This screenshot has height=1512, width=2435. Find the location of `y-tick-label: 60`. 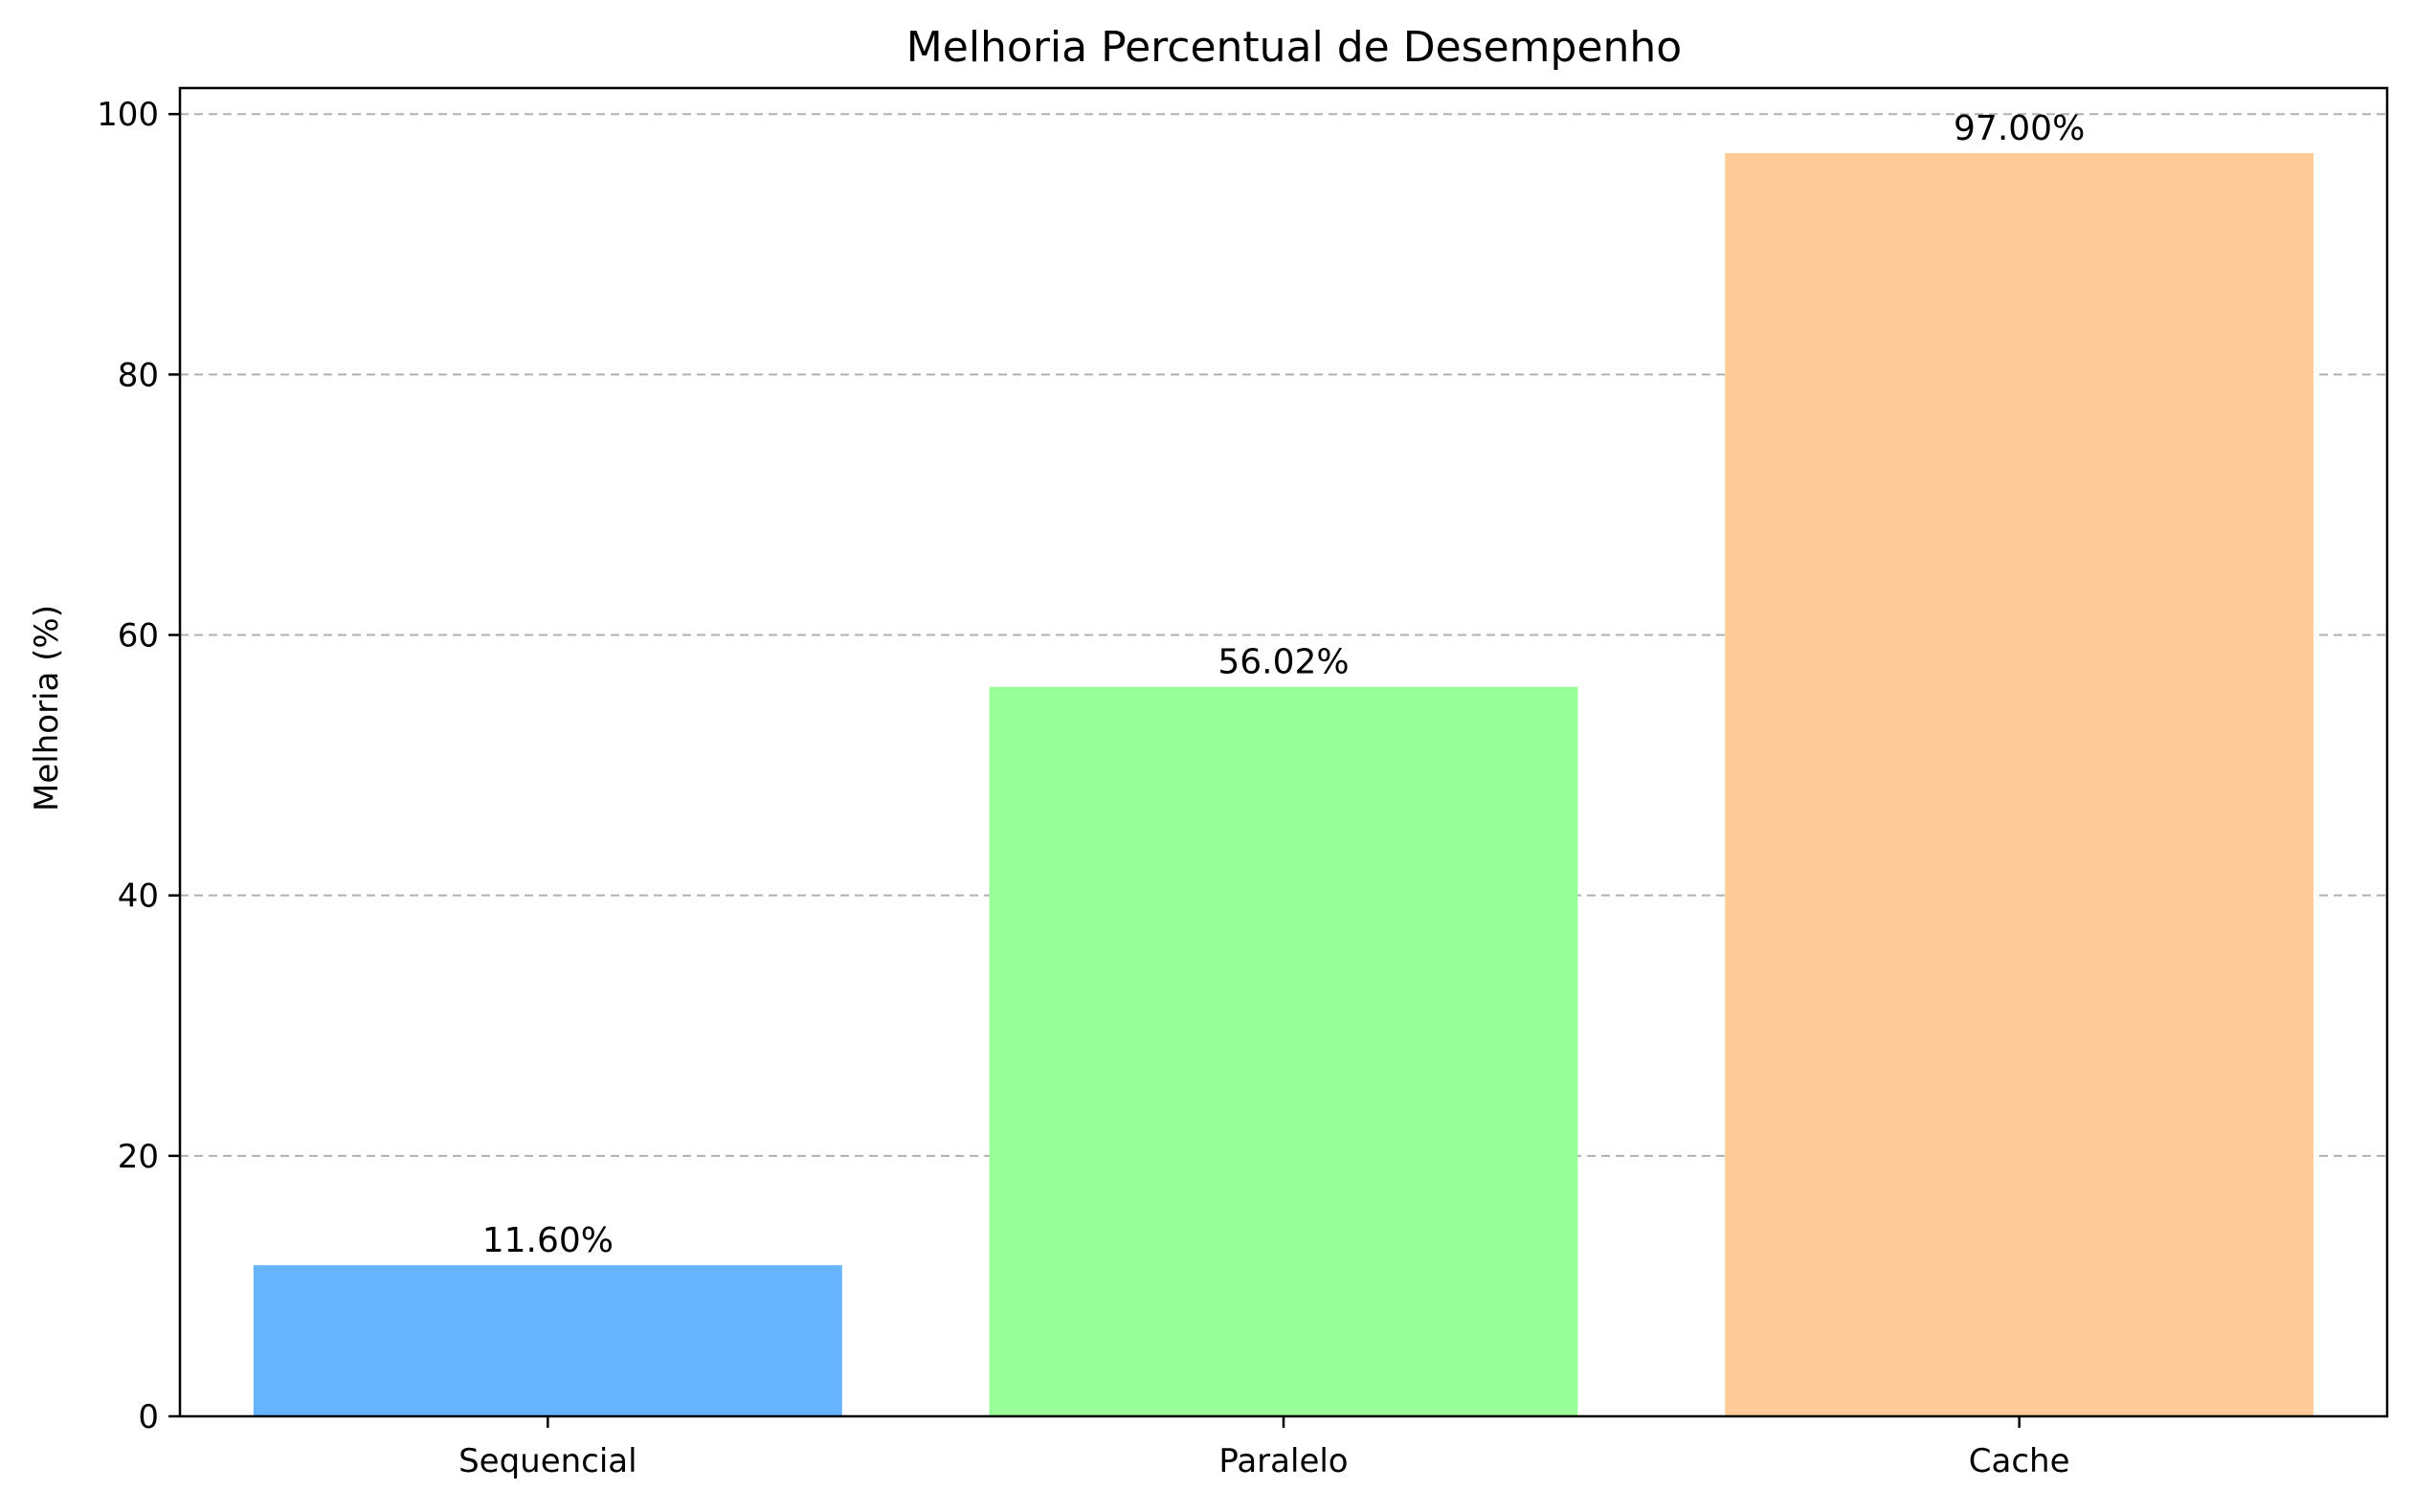

y-tick-label: 60 is located at coordinates (138, 636).